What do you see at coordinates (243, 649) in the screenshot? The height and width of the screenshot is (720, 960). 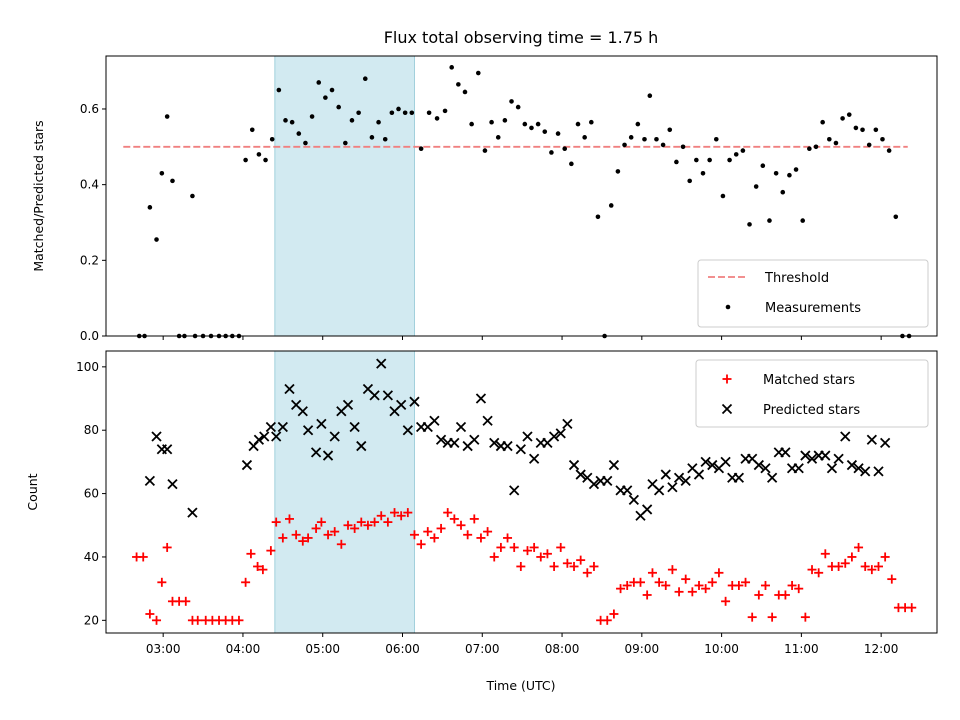 I see `x-tick-label: 04:00` at bounding box center [243, 649].